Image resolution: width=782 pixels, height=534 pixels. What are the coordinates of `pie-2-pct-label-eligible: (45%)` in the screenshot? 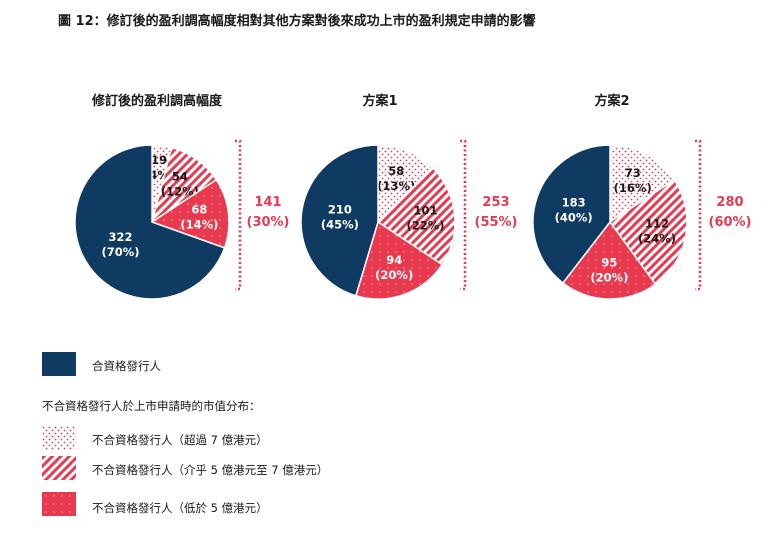 It's located at (340, 224).